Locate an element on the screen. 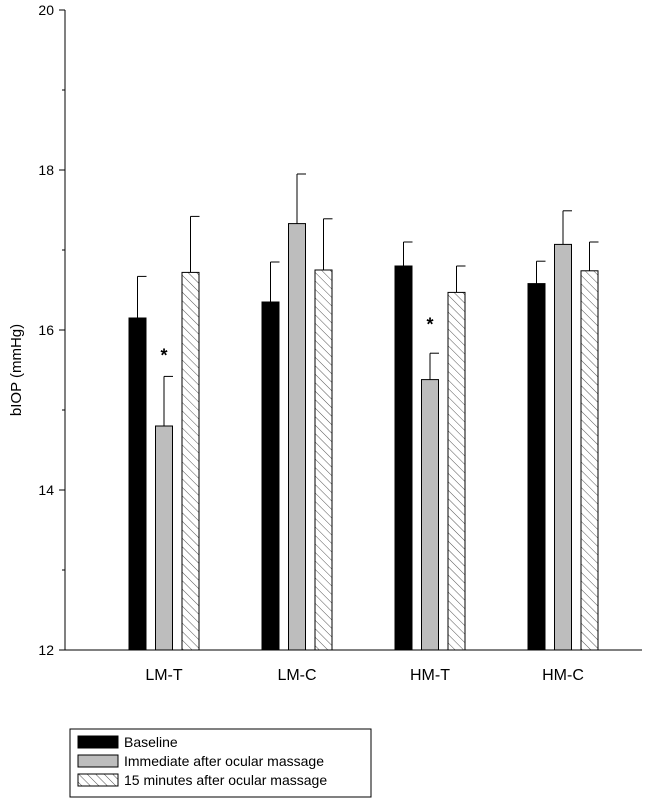  bar-15min-lm-c is located at coordinates (323, 460).